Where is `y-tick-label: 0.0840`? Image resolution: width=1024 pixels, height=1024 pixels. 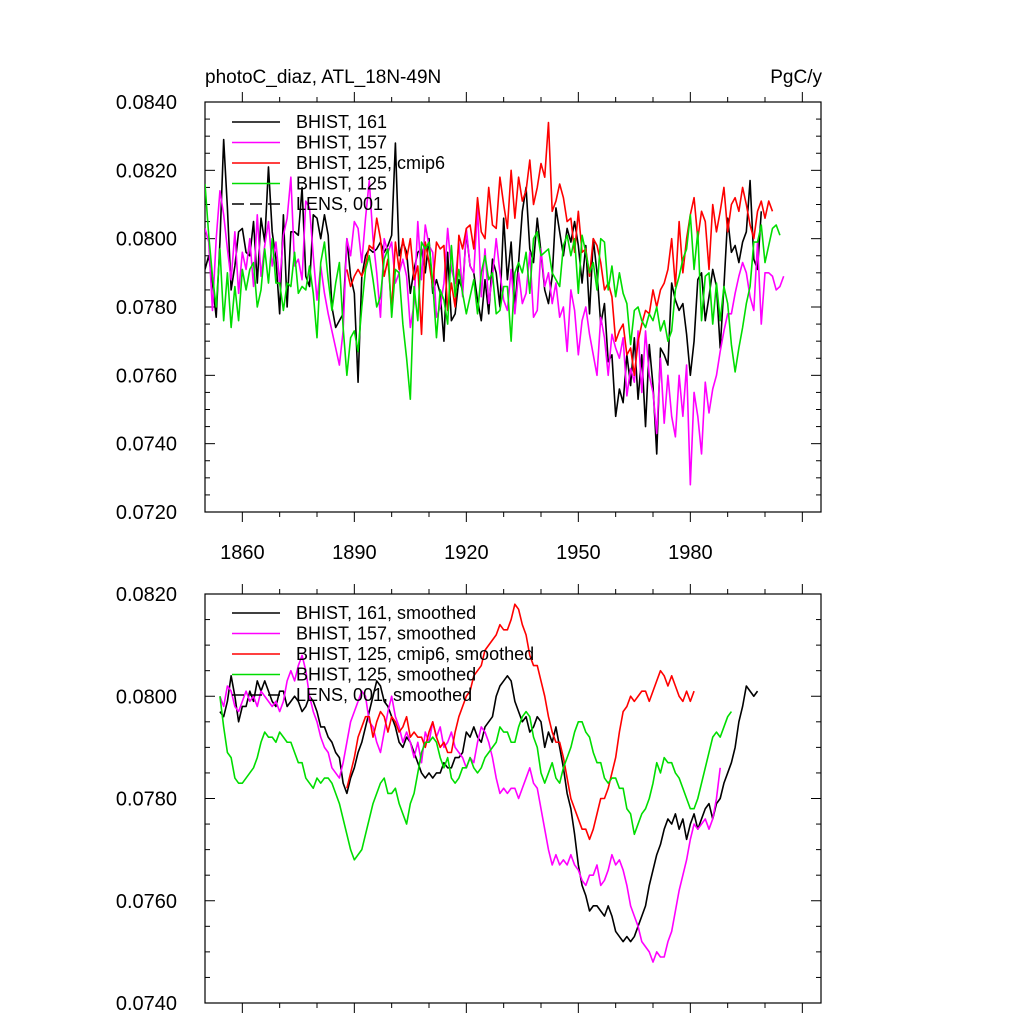
y-tick-label: 0.0840 is located at coordinates (146, 103).